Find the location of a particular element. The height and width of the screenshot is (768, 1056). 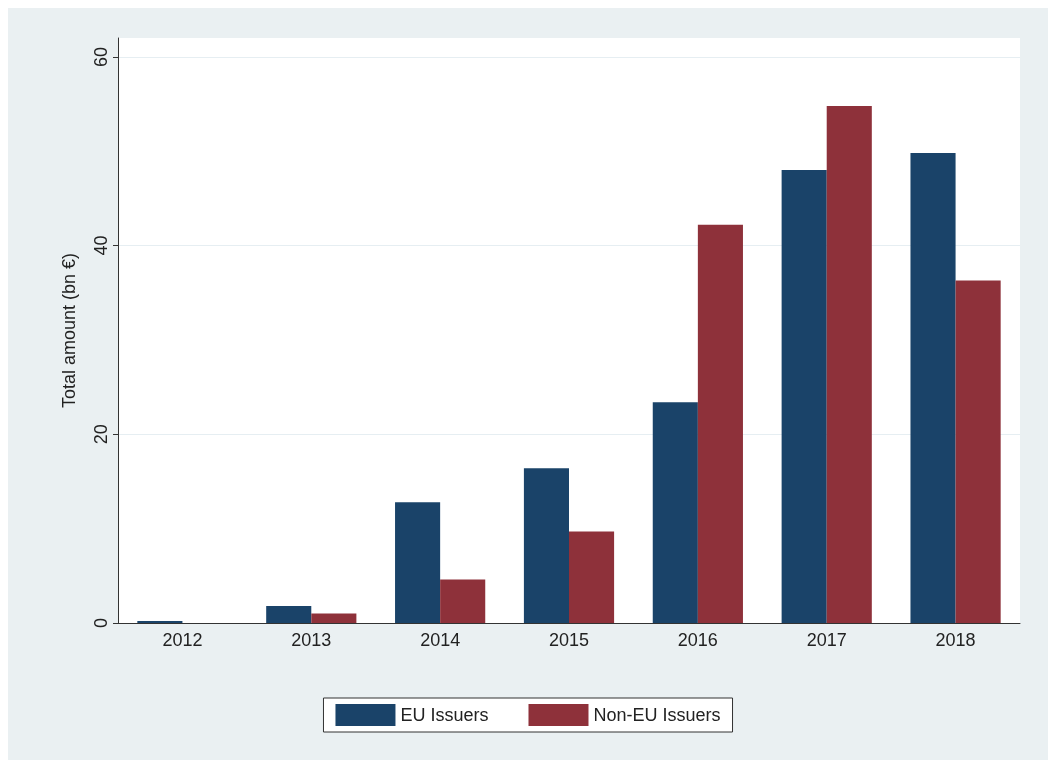

x-tick-label: 2014 is located at coordinates (440, 640).